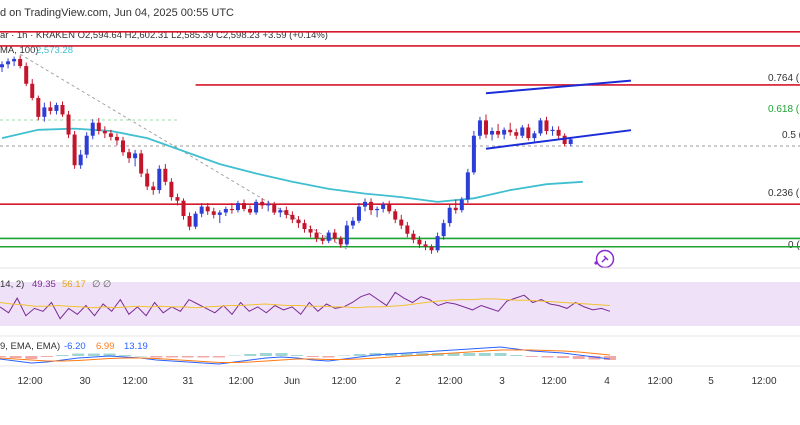  Describe the element at coordinates (136, 346) in the screenshot. I see `macd-header-value3: 13.19` at that location.